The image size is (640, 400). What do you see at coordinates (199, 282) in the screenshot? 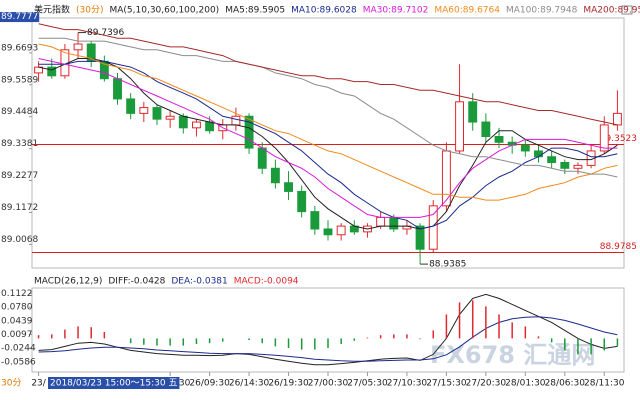
I see `legend-entry: DEA:-0.0381` at bounding box center [199, 282].